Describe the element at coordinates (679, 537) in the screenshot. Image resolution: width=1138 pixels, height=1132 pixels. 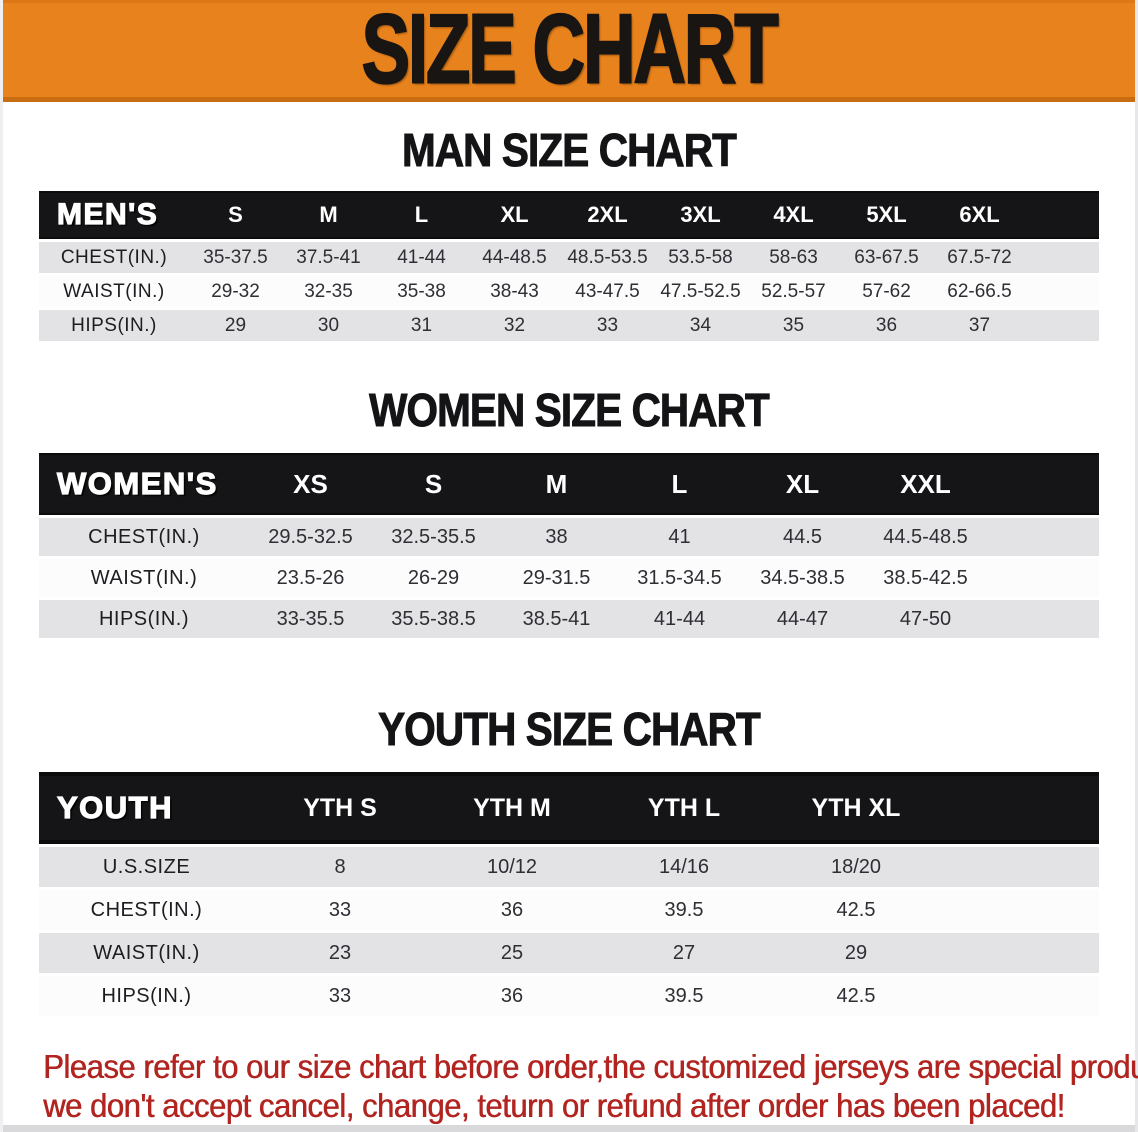
I see `size-value-cell: 41` at that location.